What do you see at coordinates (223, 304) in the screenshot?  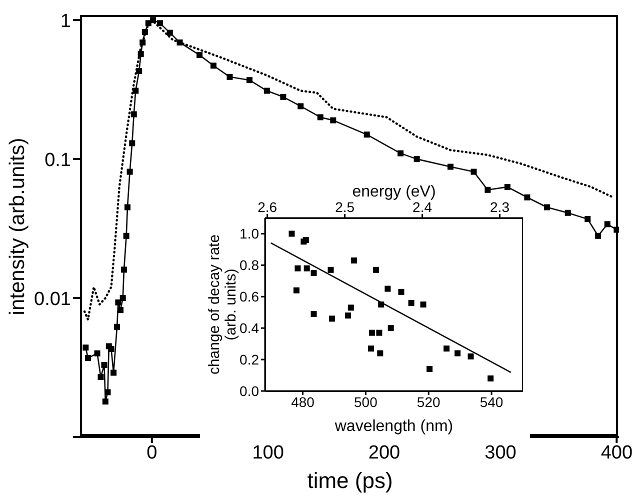 I see `y-axis-title: change of decay rate (arb. units)` at bounding box center [223, 304].